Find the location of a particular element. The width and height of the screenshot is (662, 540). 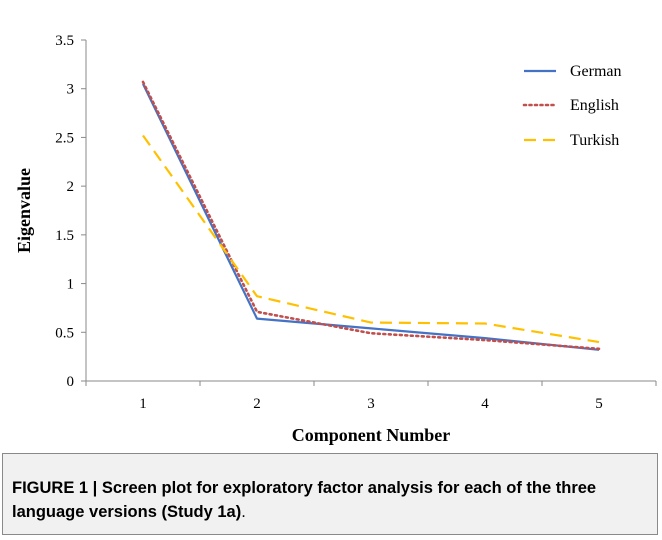

x-axis-ticks: 1 2 3 4 5 is located at coordinates (371, 396).